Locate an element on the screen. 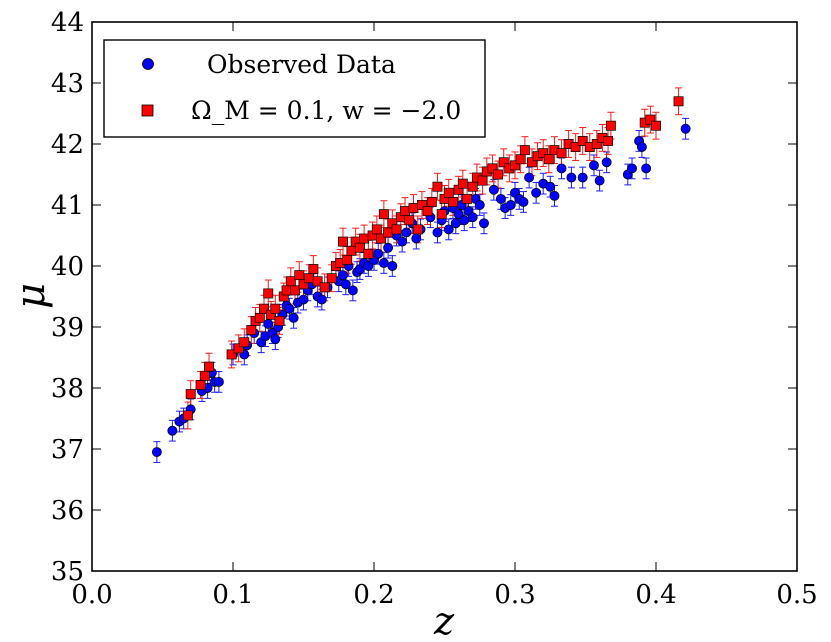 This screenshot has height=642, width=831. y-tick-label: 44 is located at coordinates (67, 23).